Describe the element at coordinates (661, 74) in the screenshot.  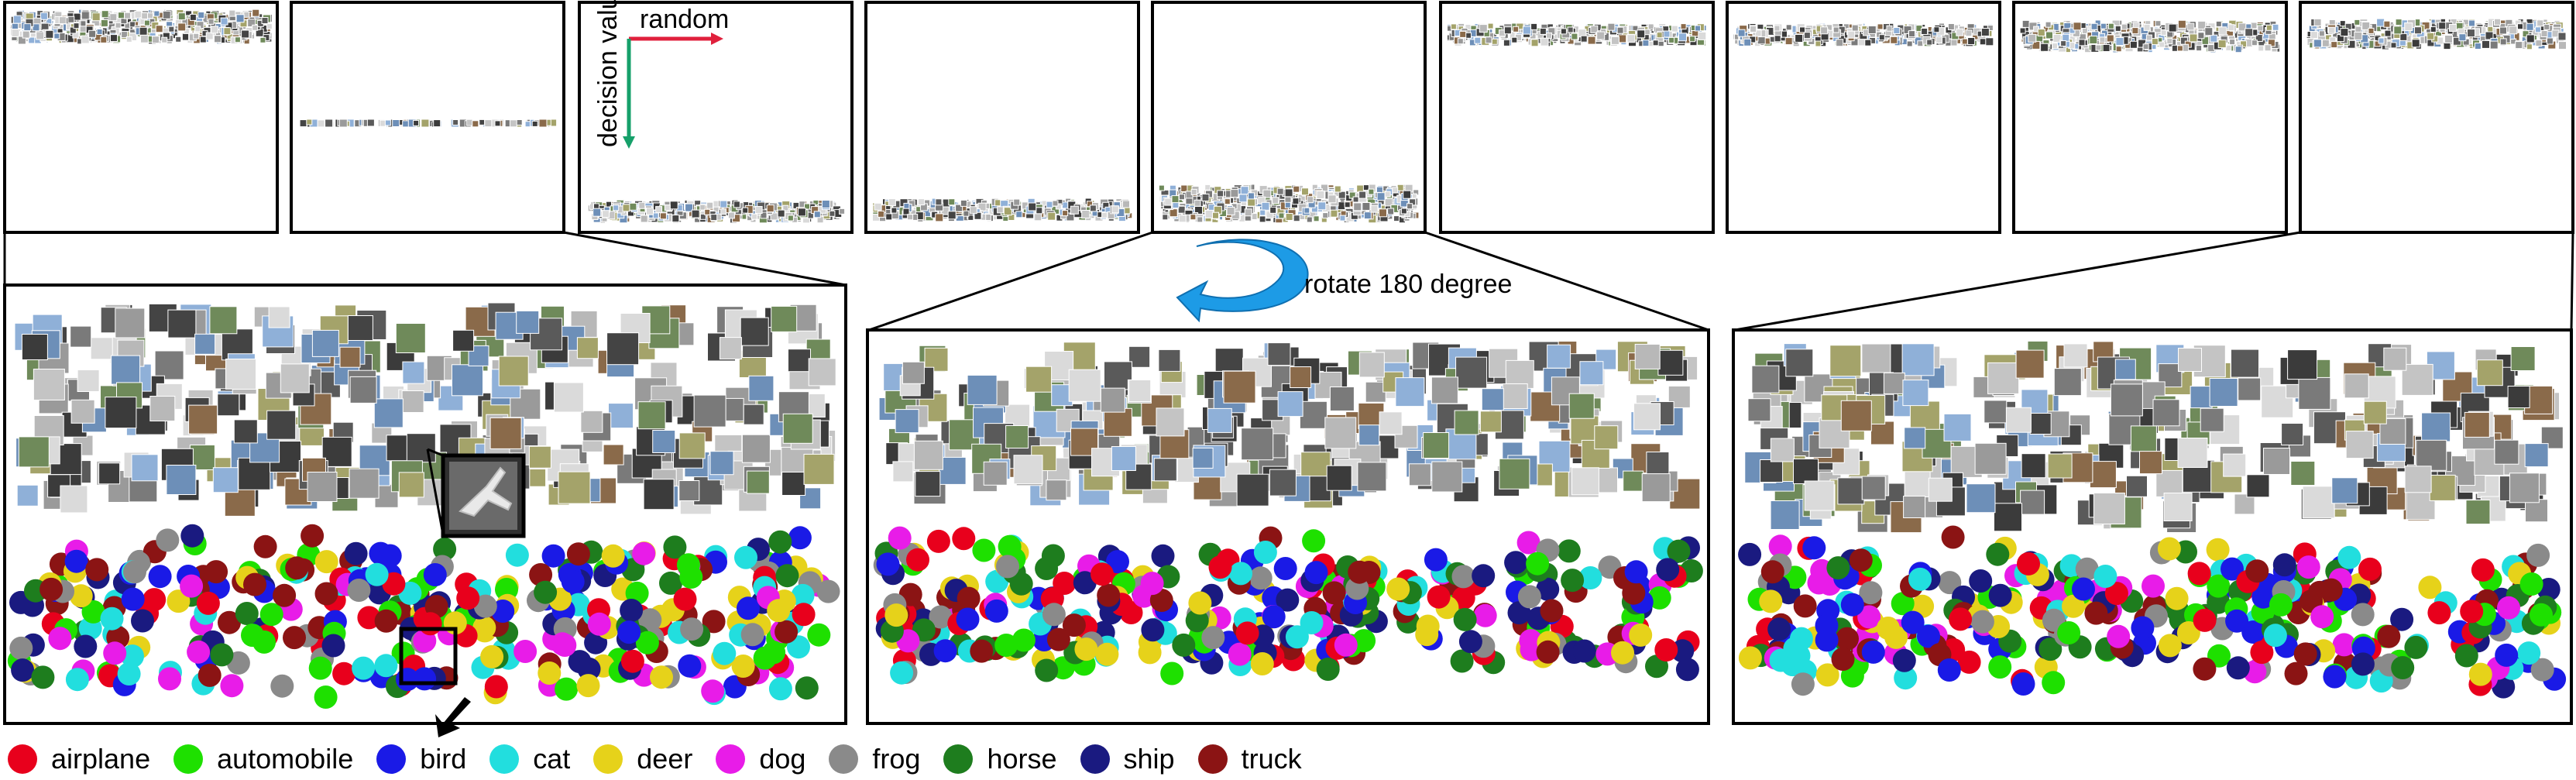
I see `axis-indicator: random decision value` at that location.